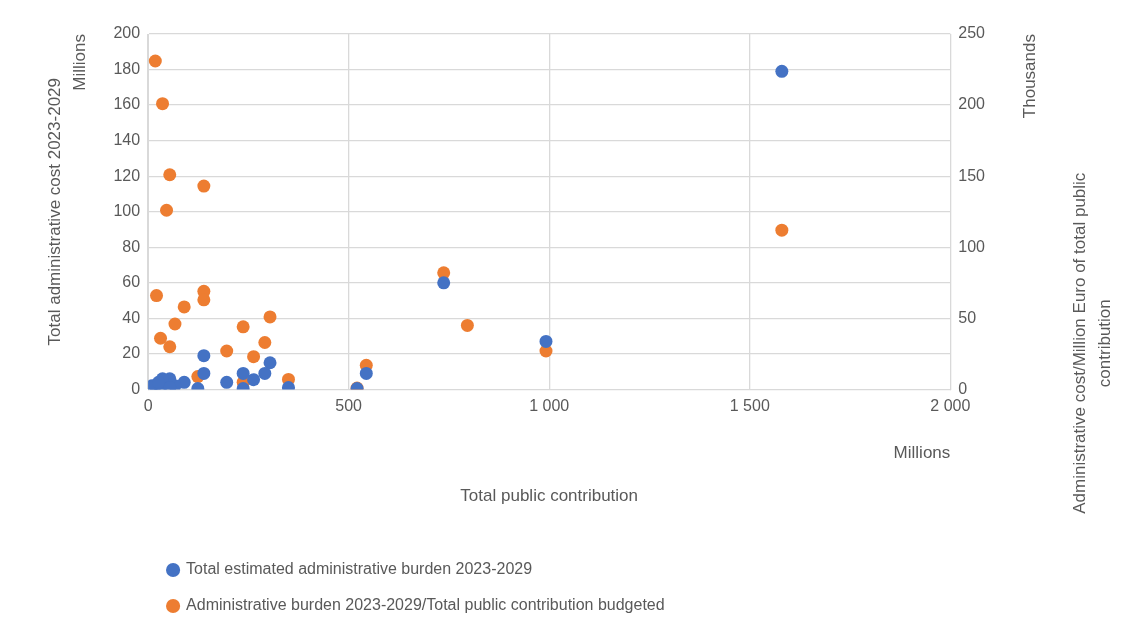 The width and height of the screenshot is (1140, 634). Describe the element at coordinates (972, 246) in the screenshot. I see `y2-tick-label: 100` at that location.